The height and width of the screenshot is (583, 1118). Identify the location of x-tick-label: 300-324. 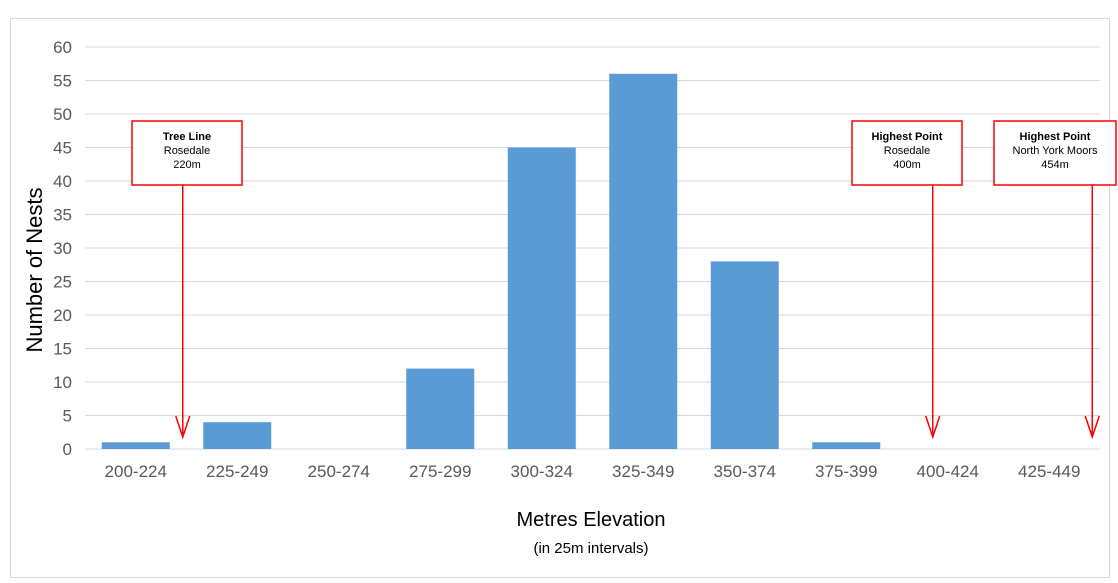
(542, 471).